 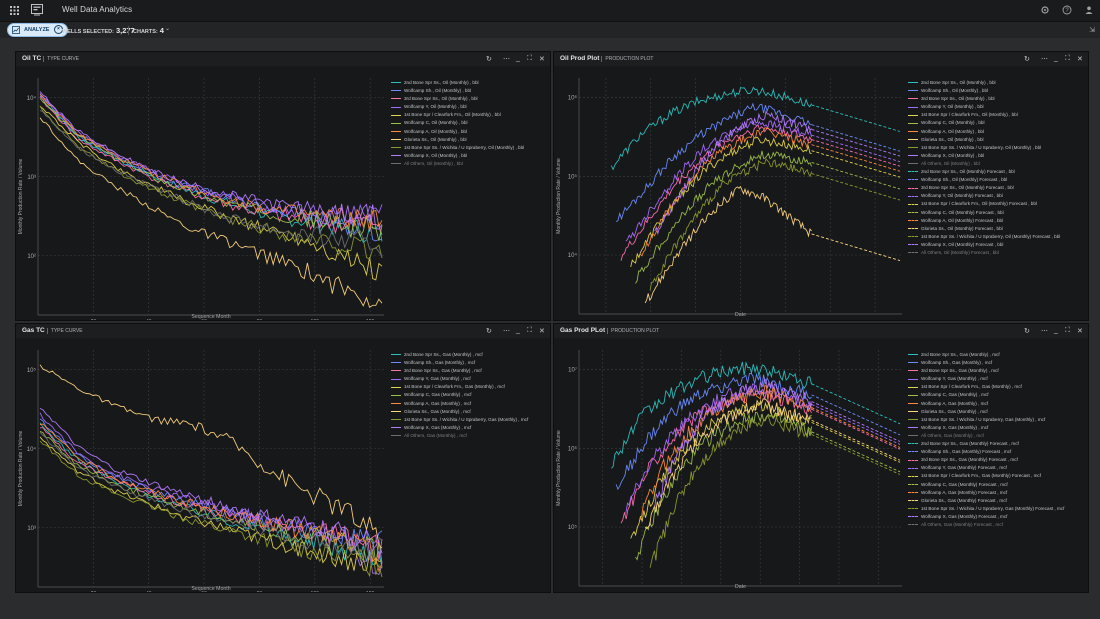 I want to click on apps-grid-icon, so click(x=14, y=10).